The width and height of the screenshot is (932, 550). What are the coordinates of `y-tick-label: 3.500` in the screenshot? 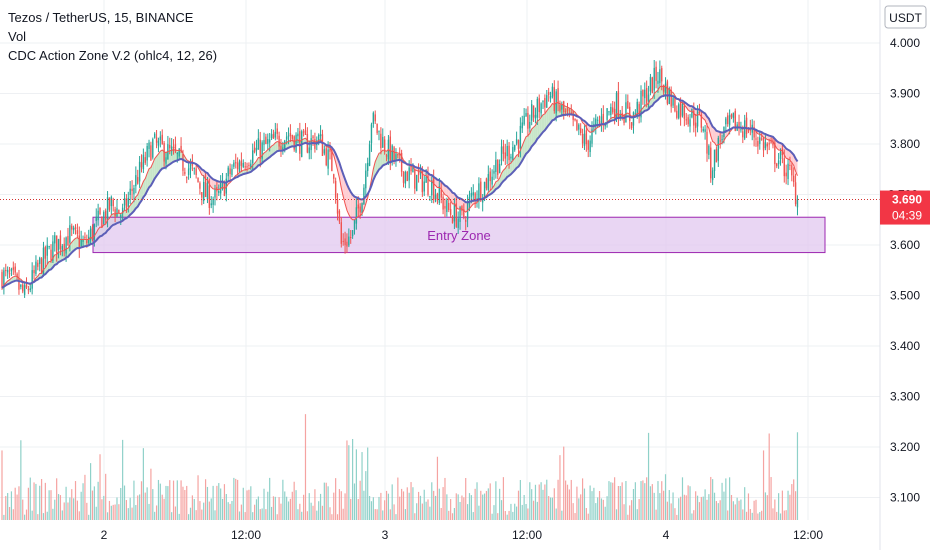 It's located at (905, 296).